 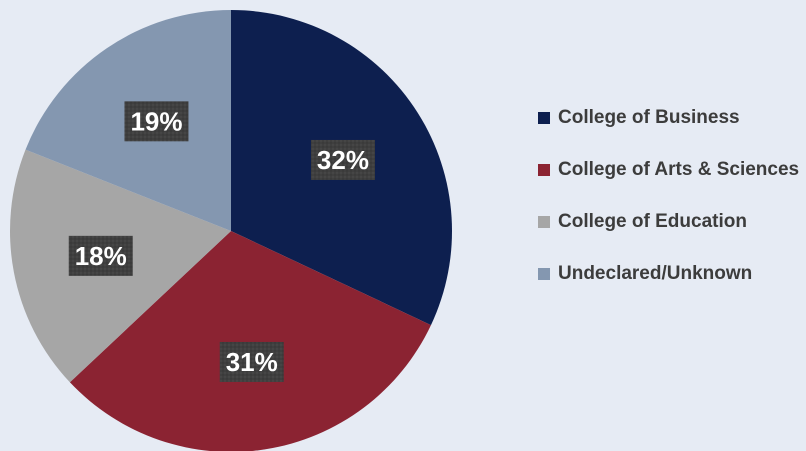 I want to click on data-label-text: 19%, so click(x=156, y=121).